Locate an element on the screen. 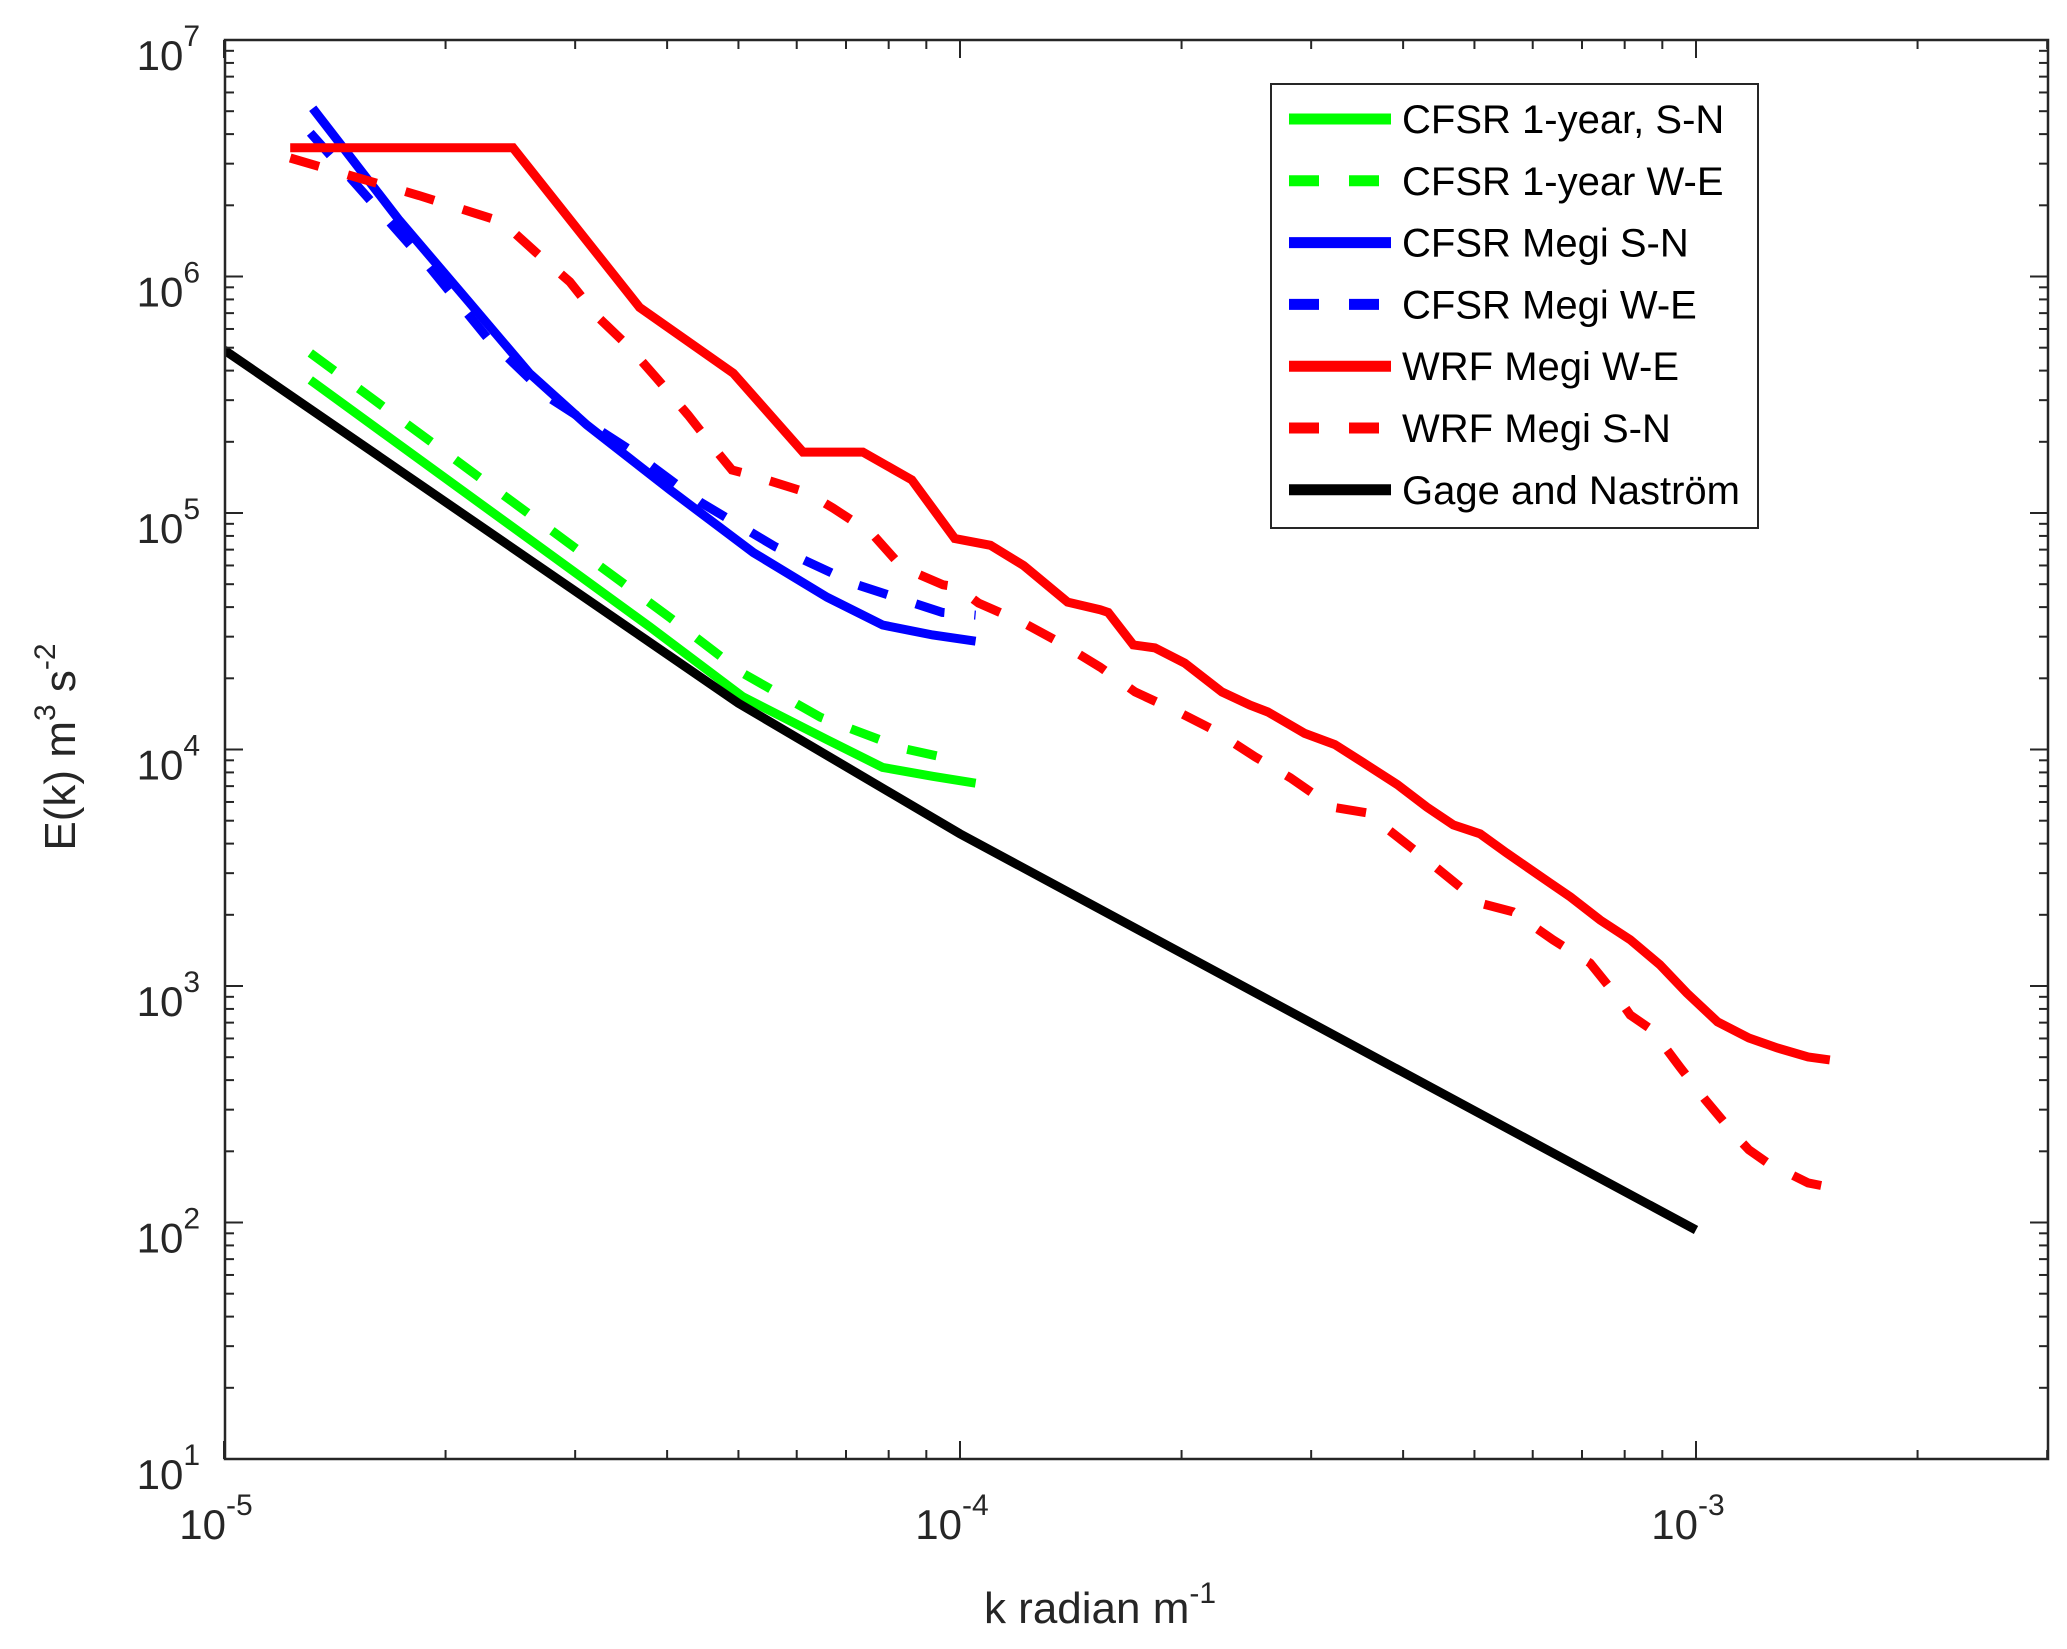 Image resolution: width=2067 pixels, height=1649 pixels. y-tick-label: 10³ is located at coordinates (168, 995).